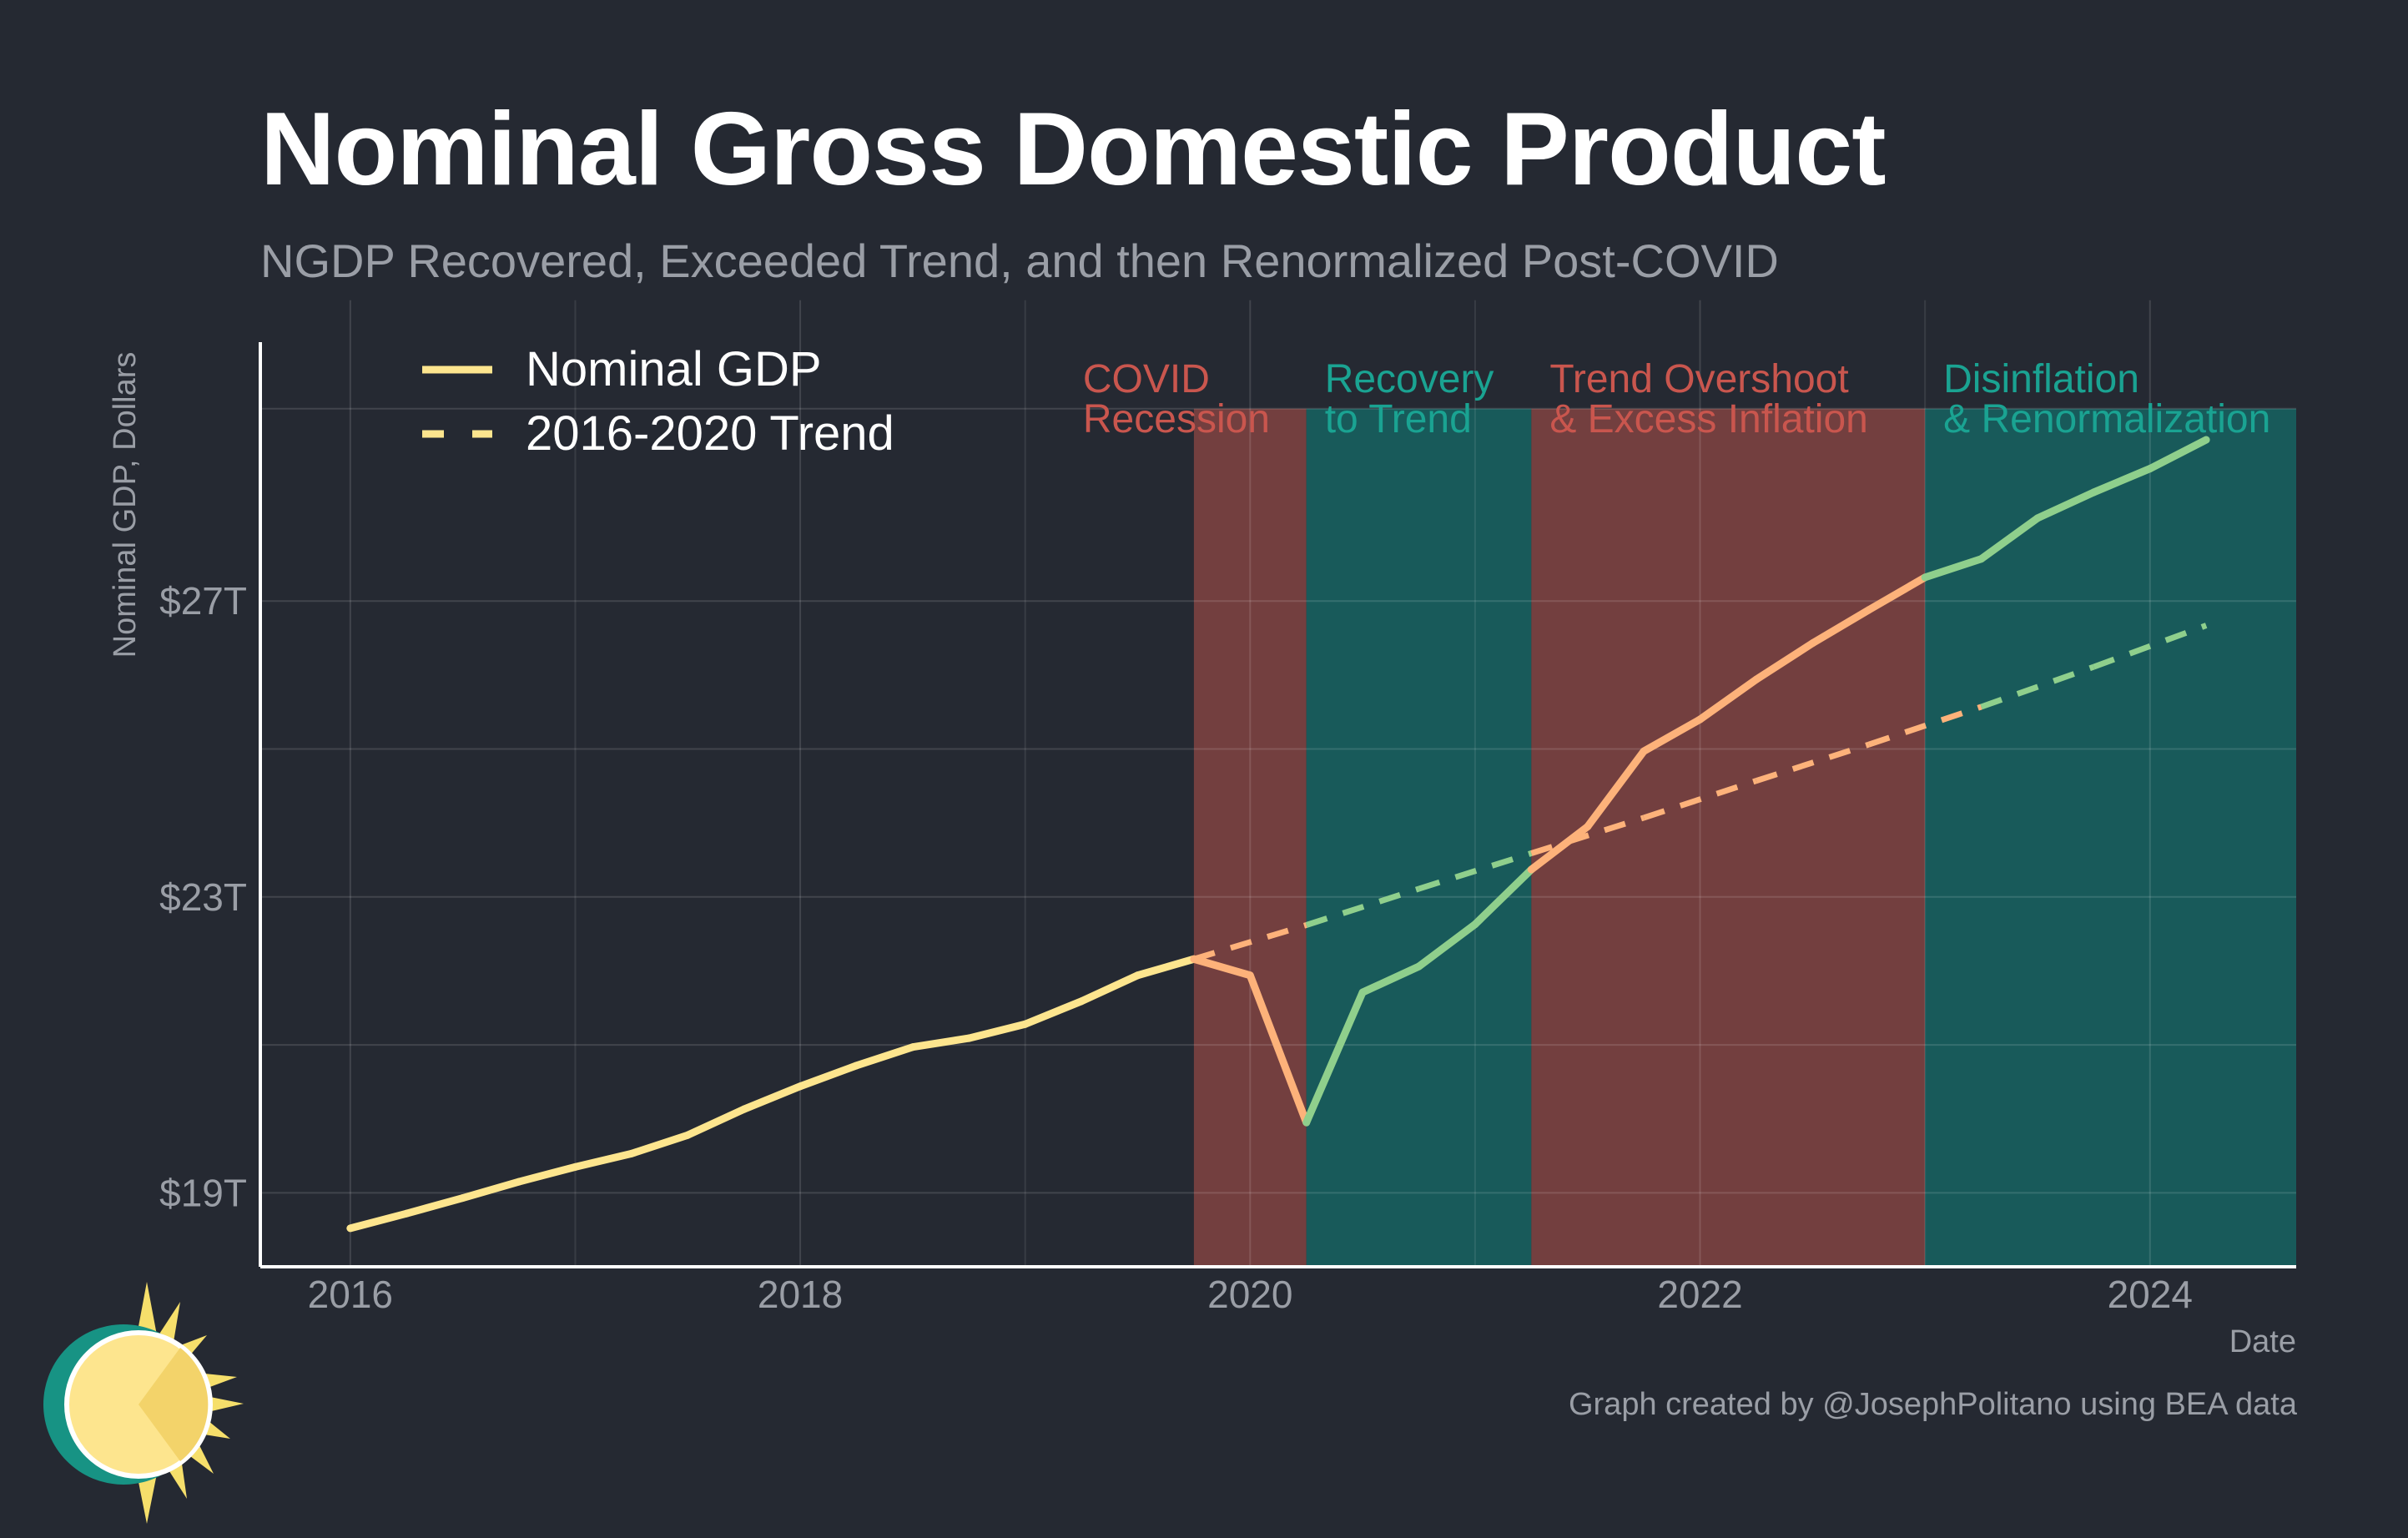  I want to click on x-tick-label: 2018, so click(800, 1294).